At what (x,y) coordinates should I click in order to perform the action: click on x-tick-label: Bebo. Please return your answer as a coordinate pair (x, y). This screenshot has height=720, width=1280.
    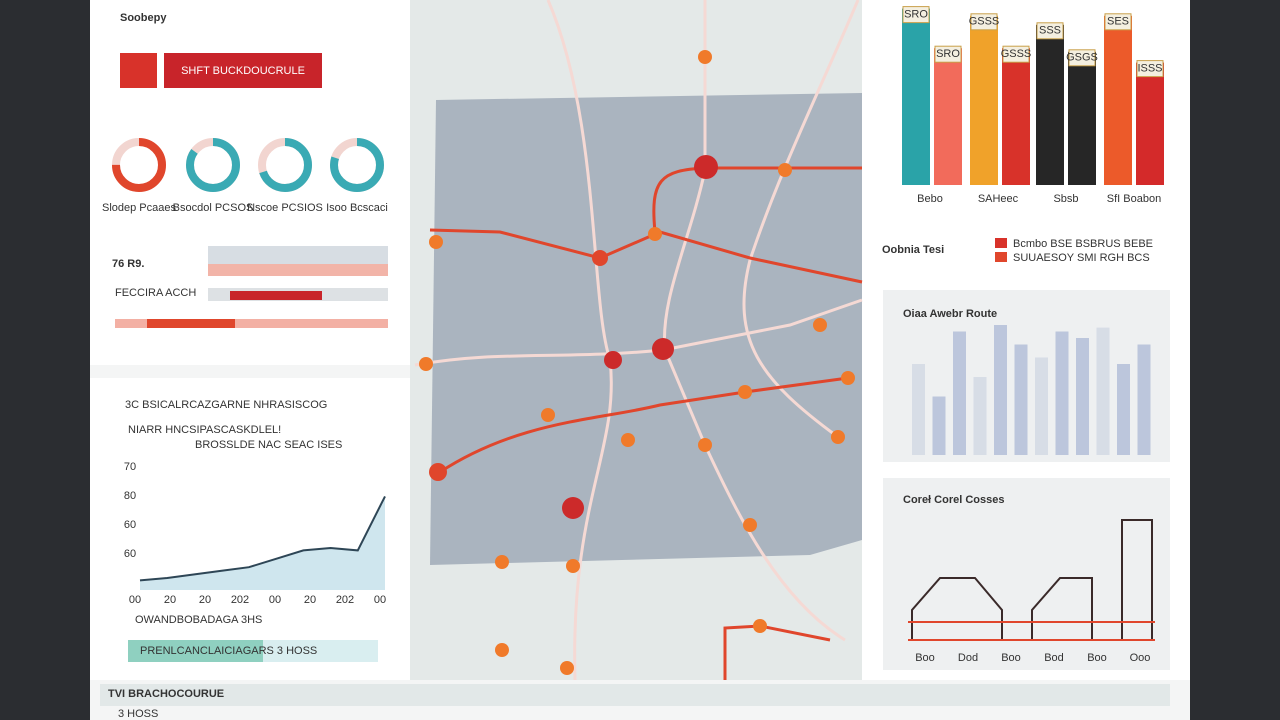
    Looking at the image, I should click on (930, 199).